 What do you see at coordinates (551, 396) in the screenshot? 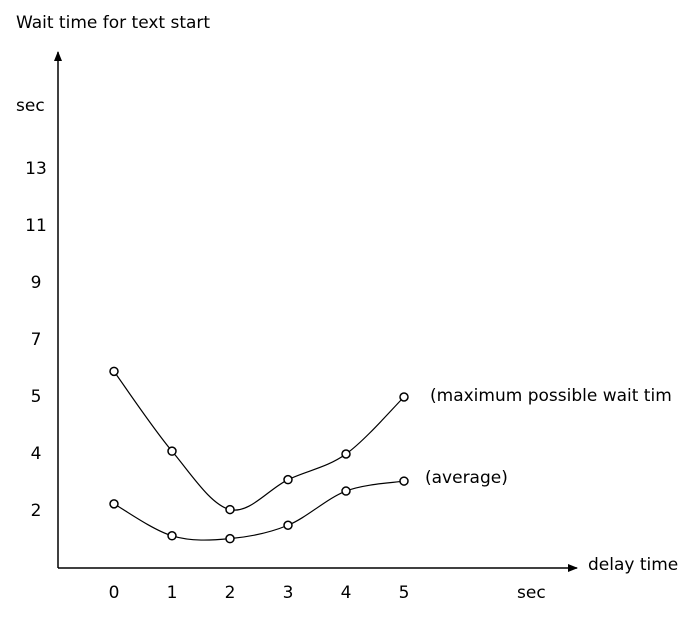
I see `series-label: (maximum possible wait tim` at bounding box center [551, 396].